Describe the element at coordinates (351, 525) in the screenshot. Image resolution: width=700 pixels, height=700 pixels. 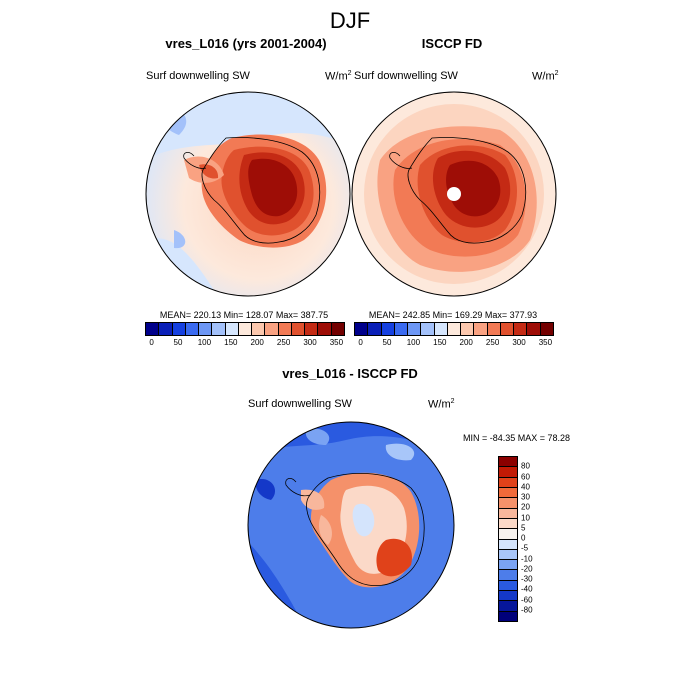
I see `panel3-map` at that location.